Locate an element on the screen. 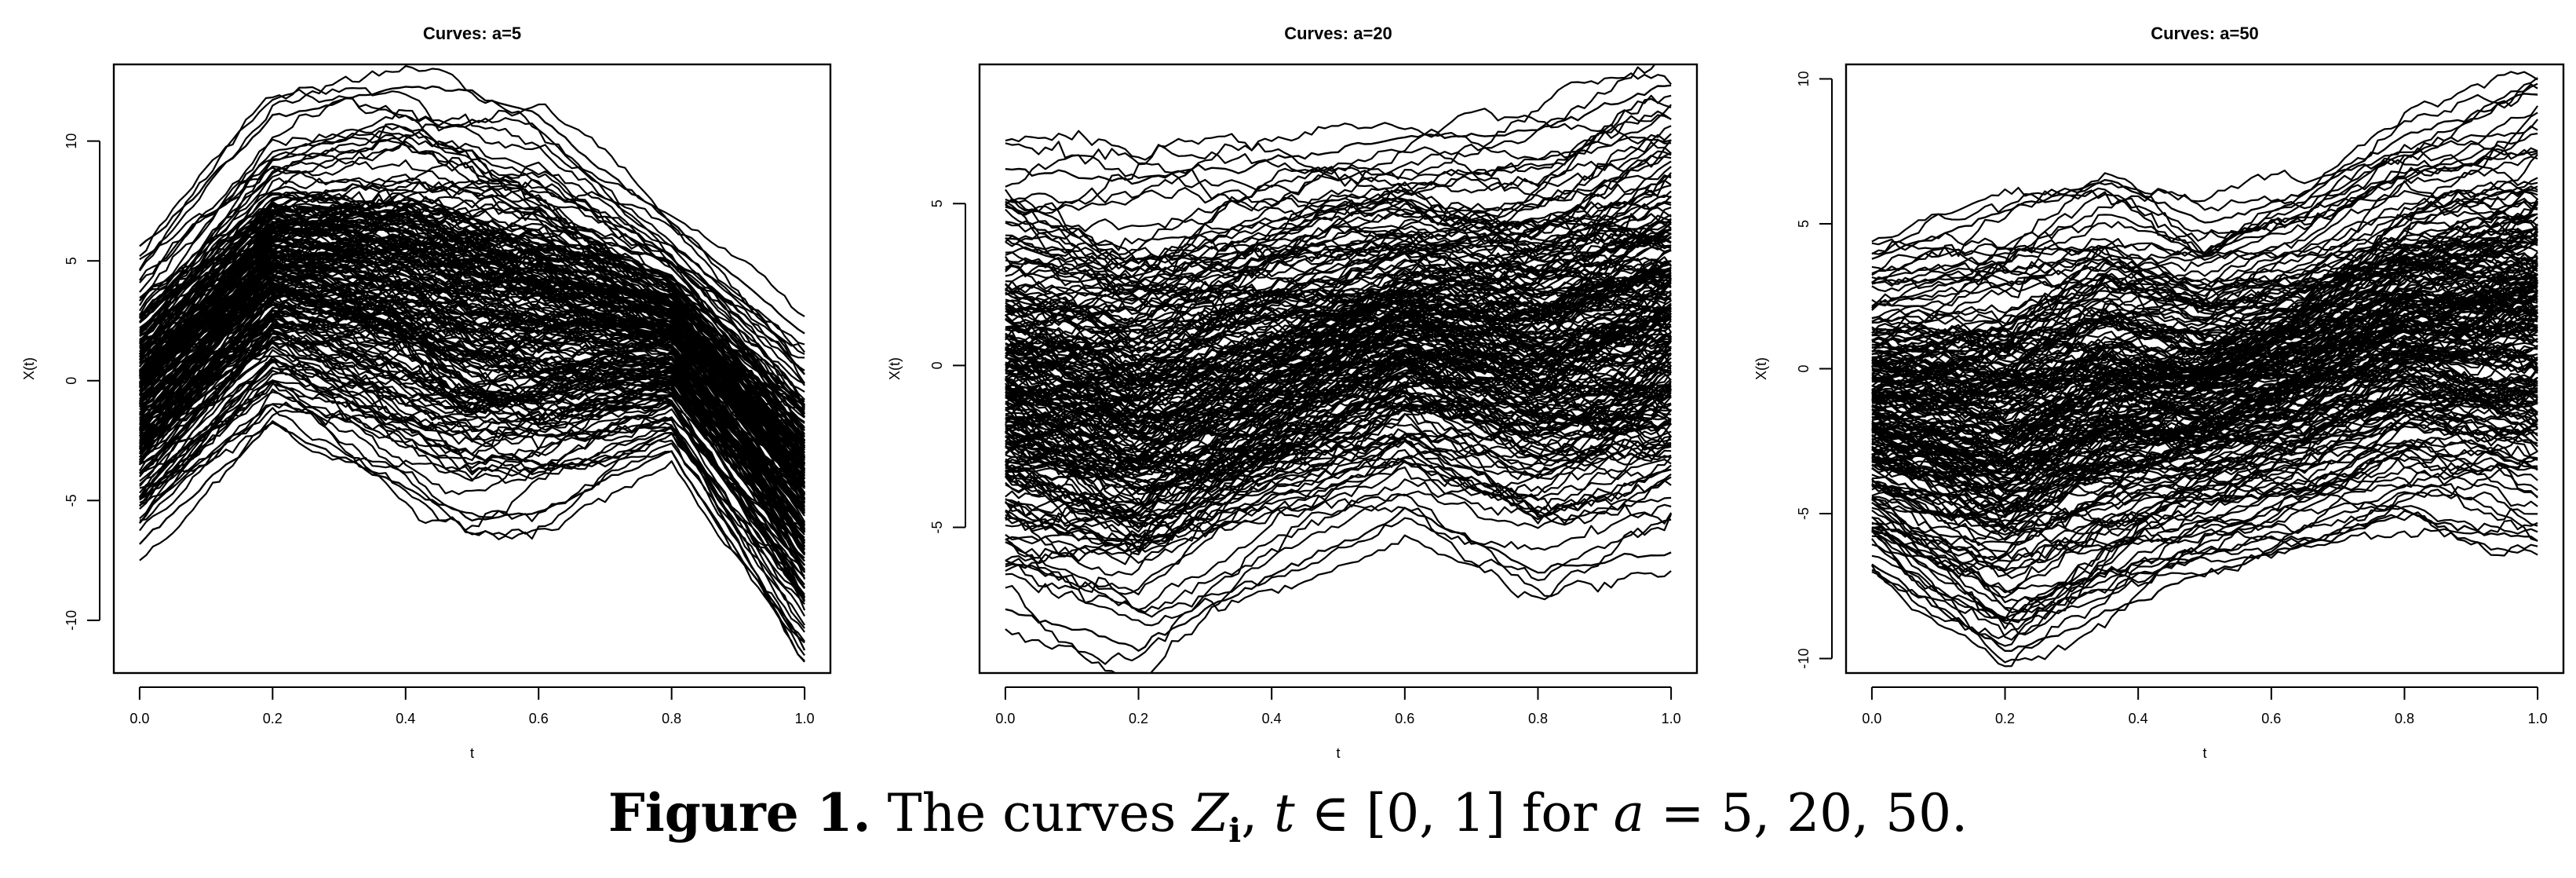 This screenshot has height=878, width=2576. y-tick-label: -10 is located at coordinates (1804, 659).